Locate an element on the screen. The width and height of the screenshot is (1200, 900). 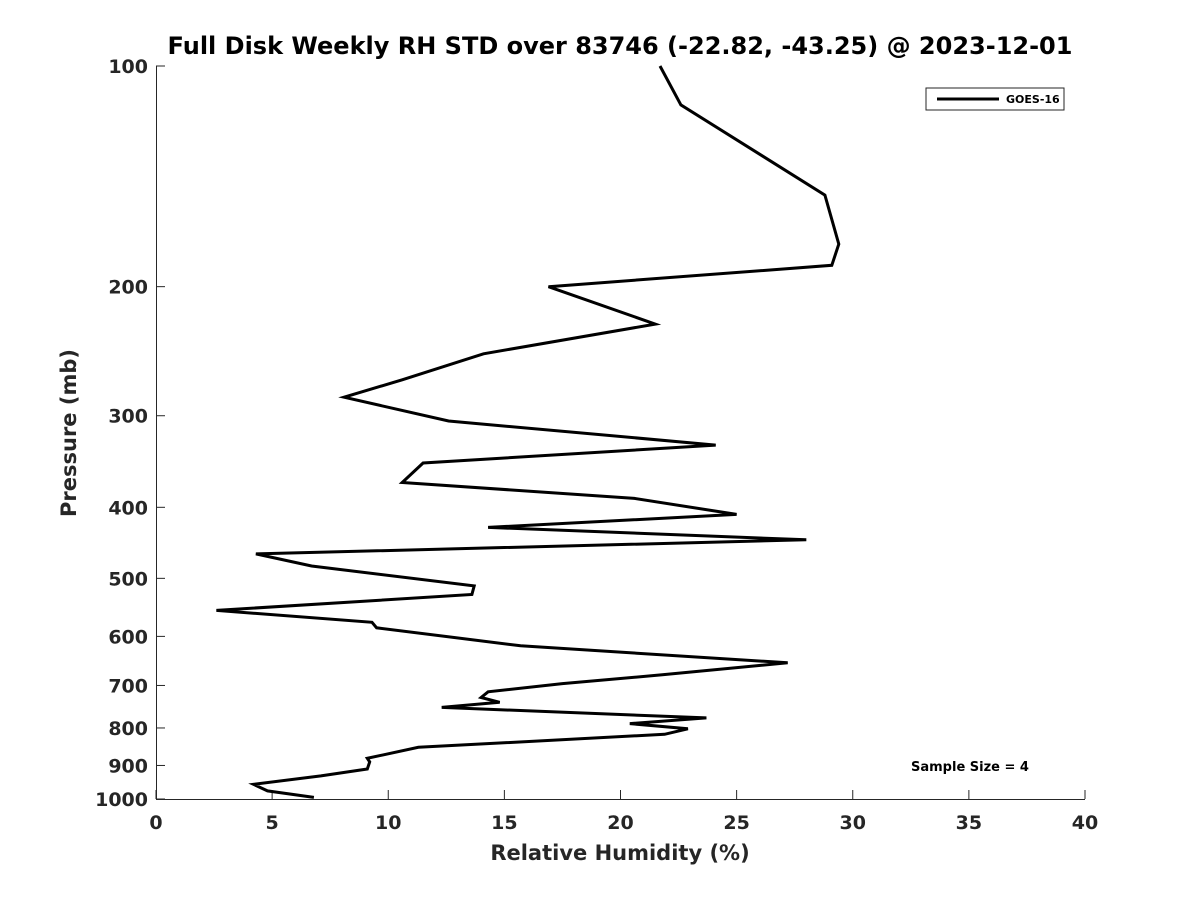
x-tick-label: 20 is located at coordinates (620, 823).